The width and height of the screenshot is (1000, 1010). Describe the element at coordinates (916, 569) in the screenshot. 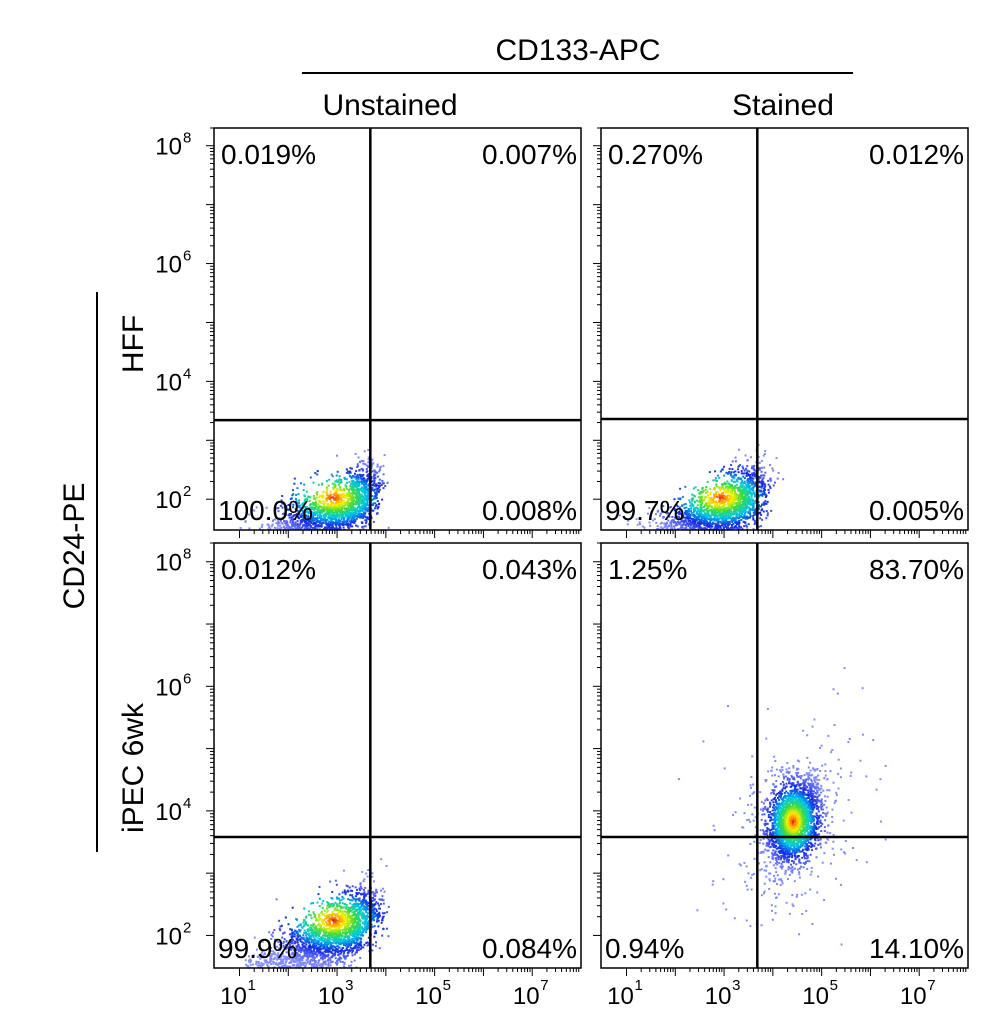

I see `quadrant-pct-upper-right: 83.70%` at that location.